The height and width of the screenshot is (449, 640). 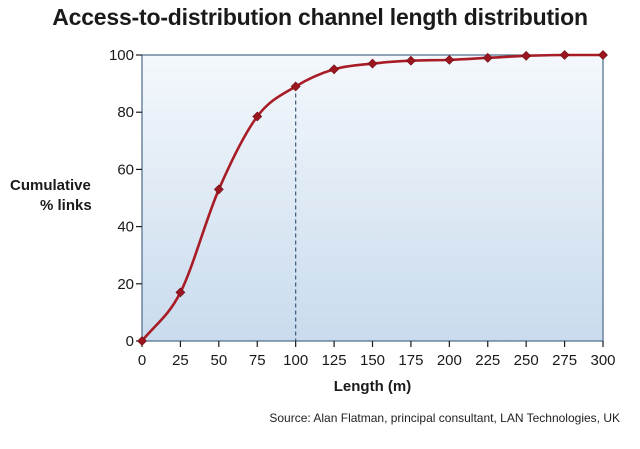 I want to click on y-tick-label: 0, so click(x=130, y=341).